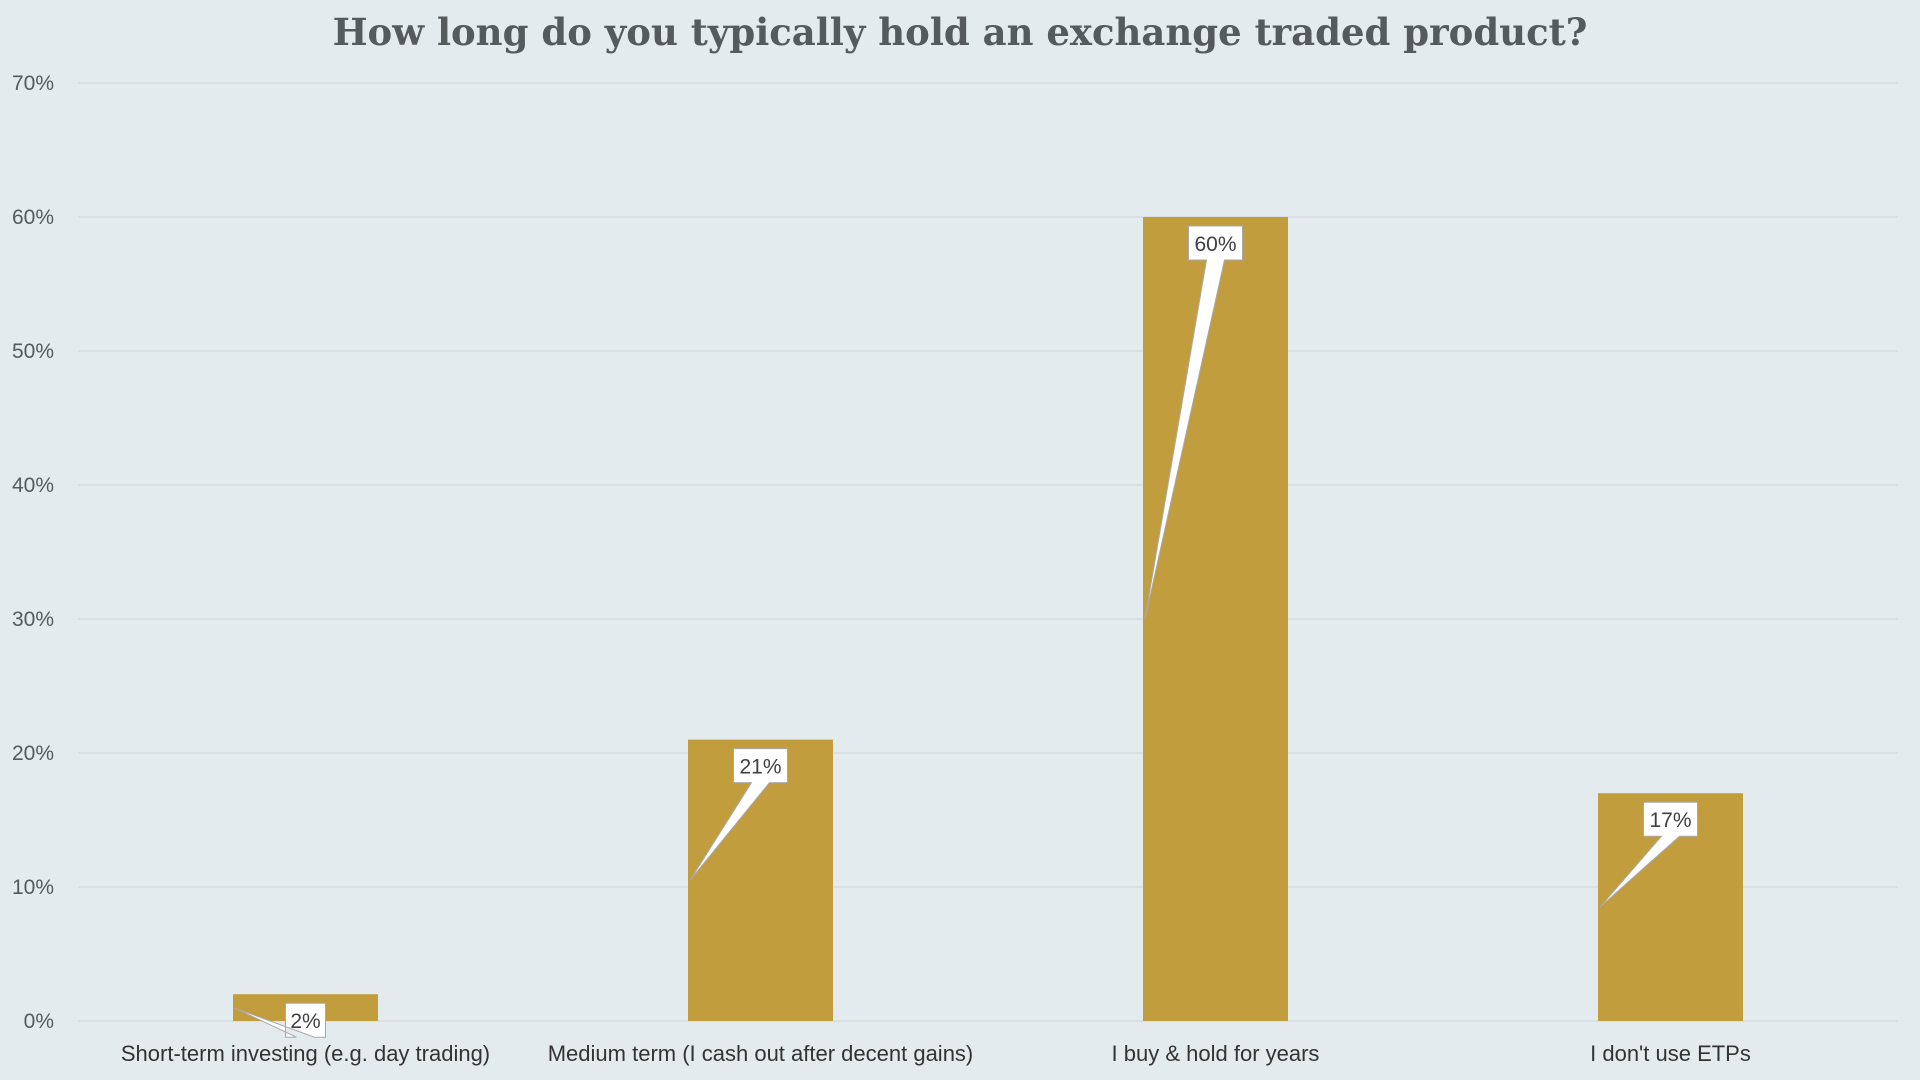  Describe the element at coordinates (1670, 820) in the screenshot. I see `data-label: 17%` at that location.